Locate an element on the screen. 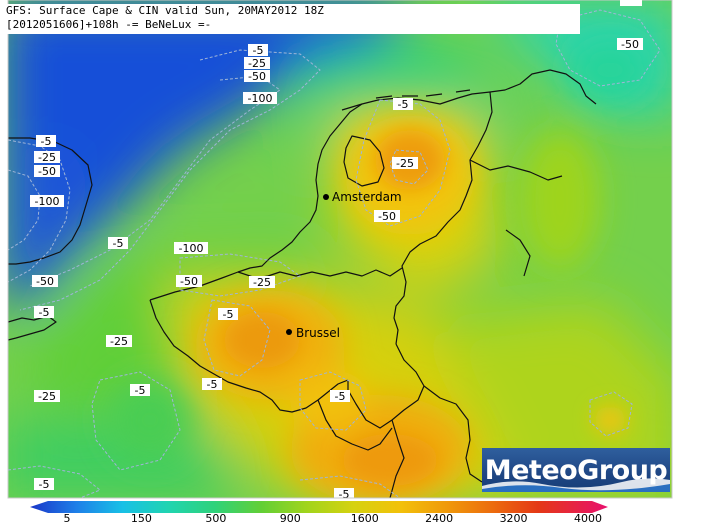  lux-border is located at coordinates (386, 386).